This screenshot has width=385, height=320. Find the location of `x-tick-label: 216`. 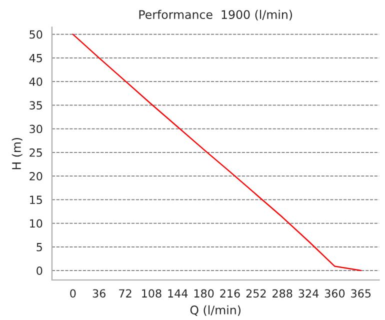

x-tick-label: 216 is located at coordinates (230, 293).